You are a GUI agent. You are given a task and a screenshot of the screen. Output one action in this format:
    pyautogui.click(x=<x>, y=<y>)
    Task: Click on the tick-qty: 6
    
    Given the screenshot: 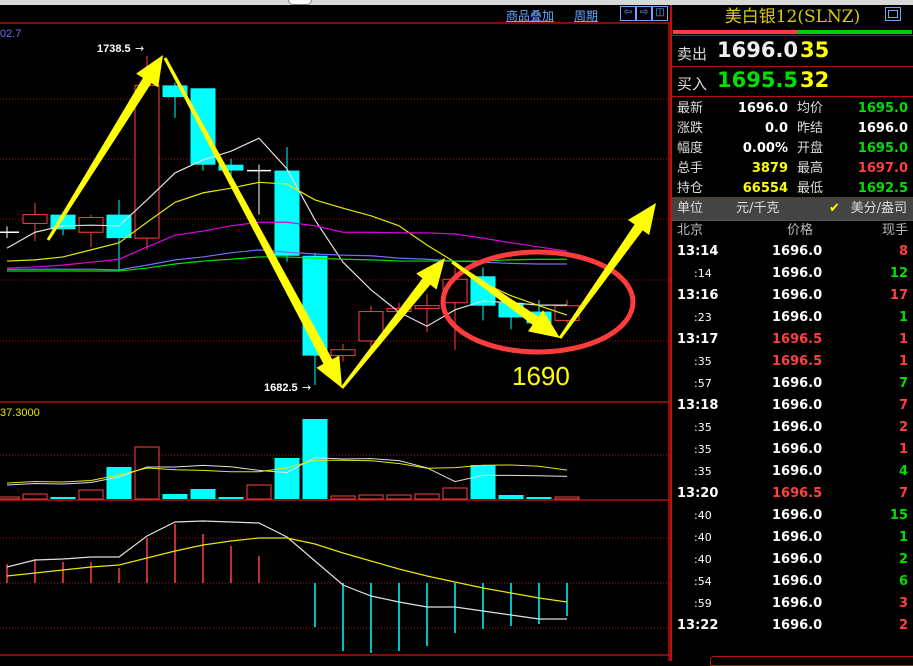 What is the action you would take?
    pyautogui.click(x=903, y=581)
    